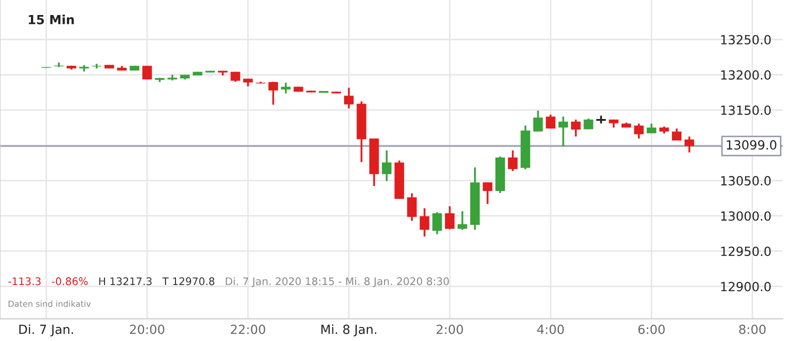 The image size is (785, 341). Describe the element at coordinates (348, 330) in the screenshot. I see `x-tick-label: Mi. 8 Jan.` at that location.